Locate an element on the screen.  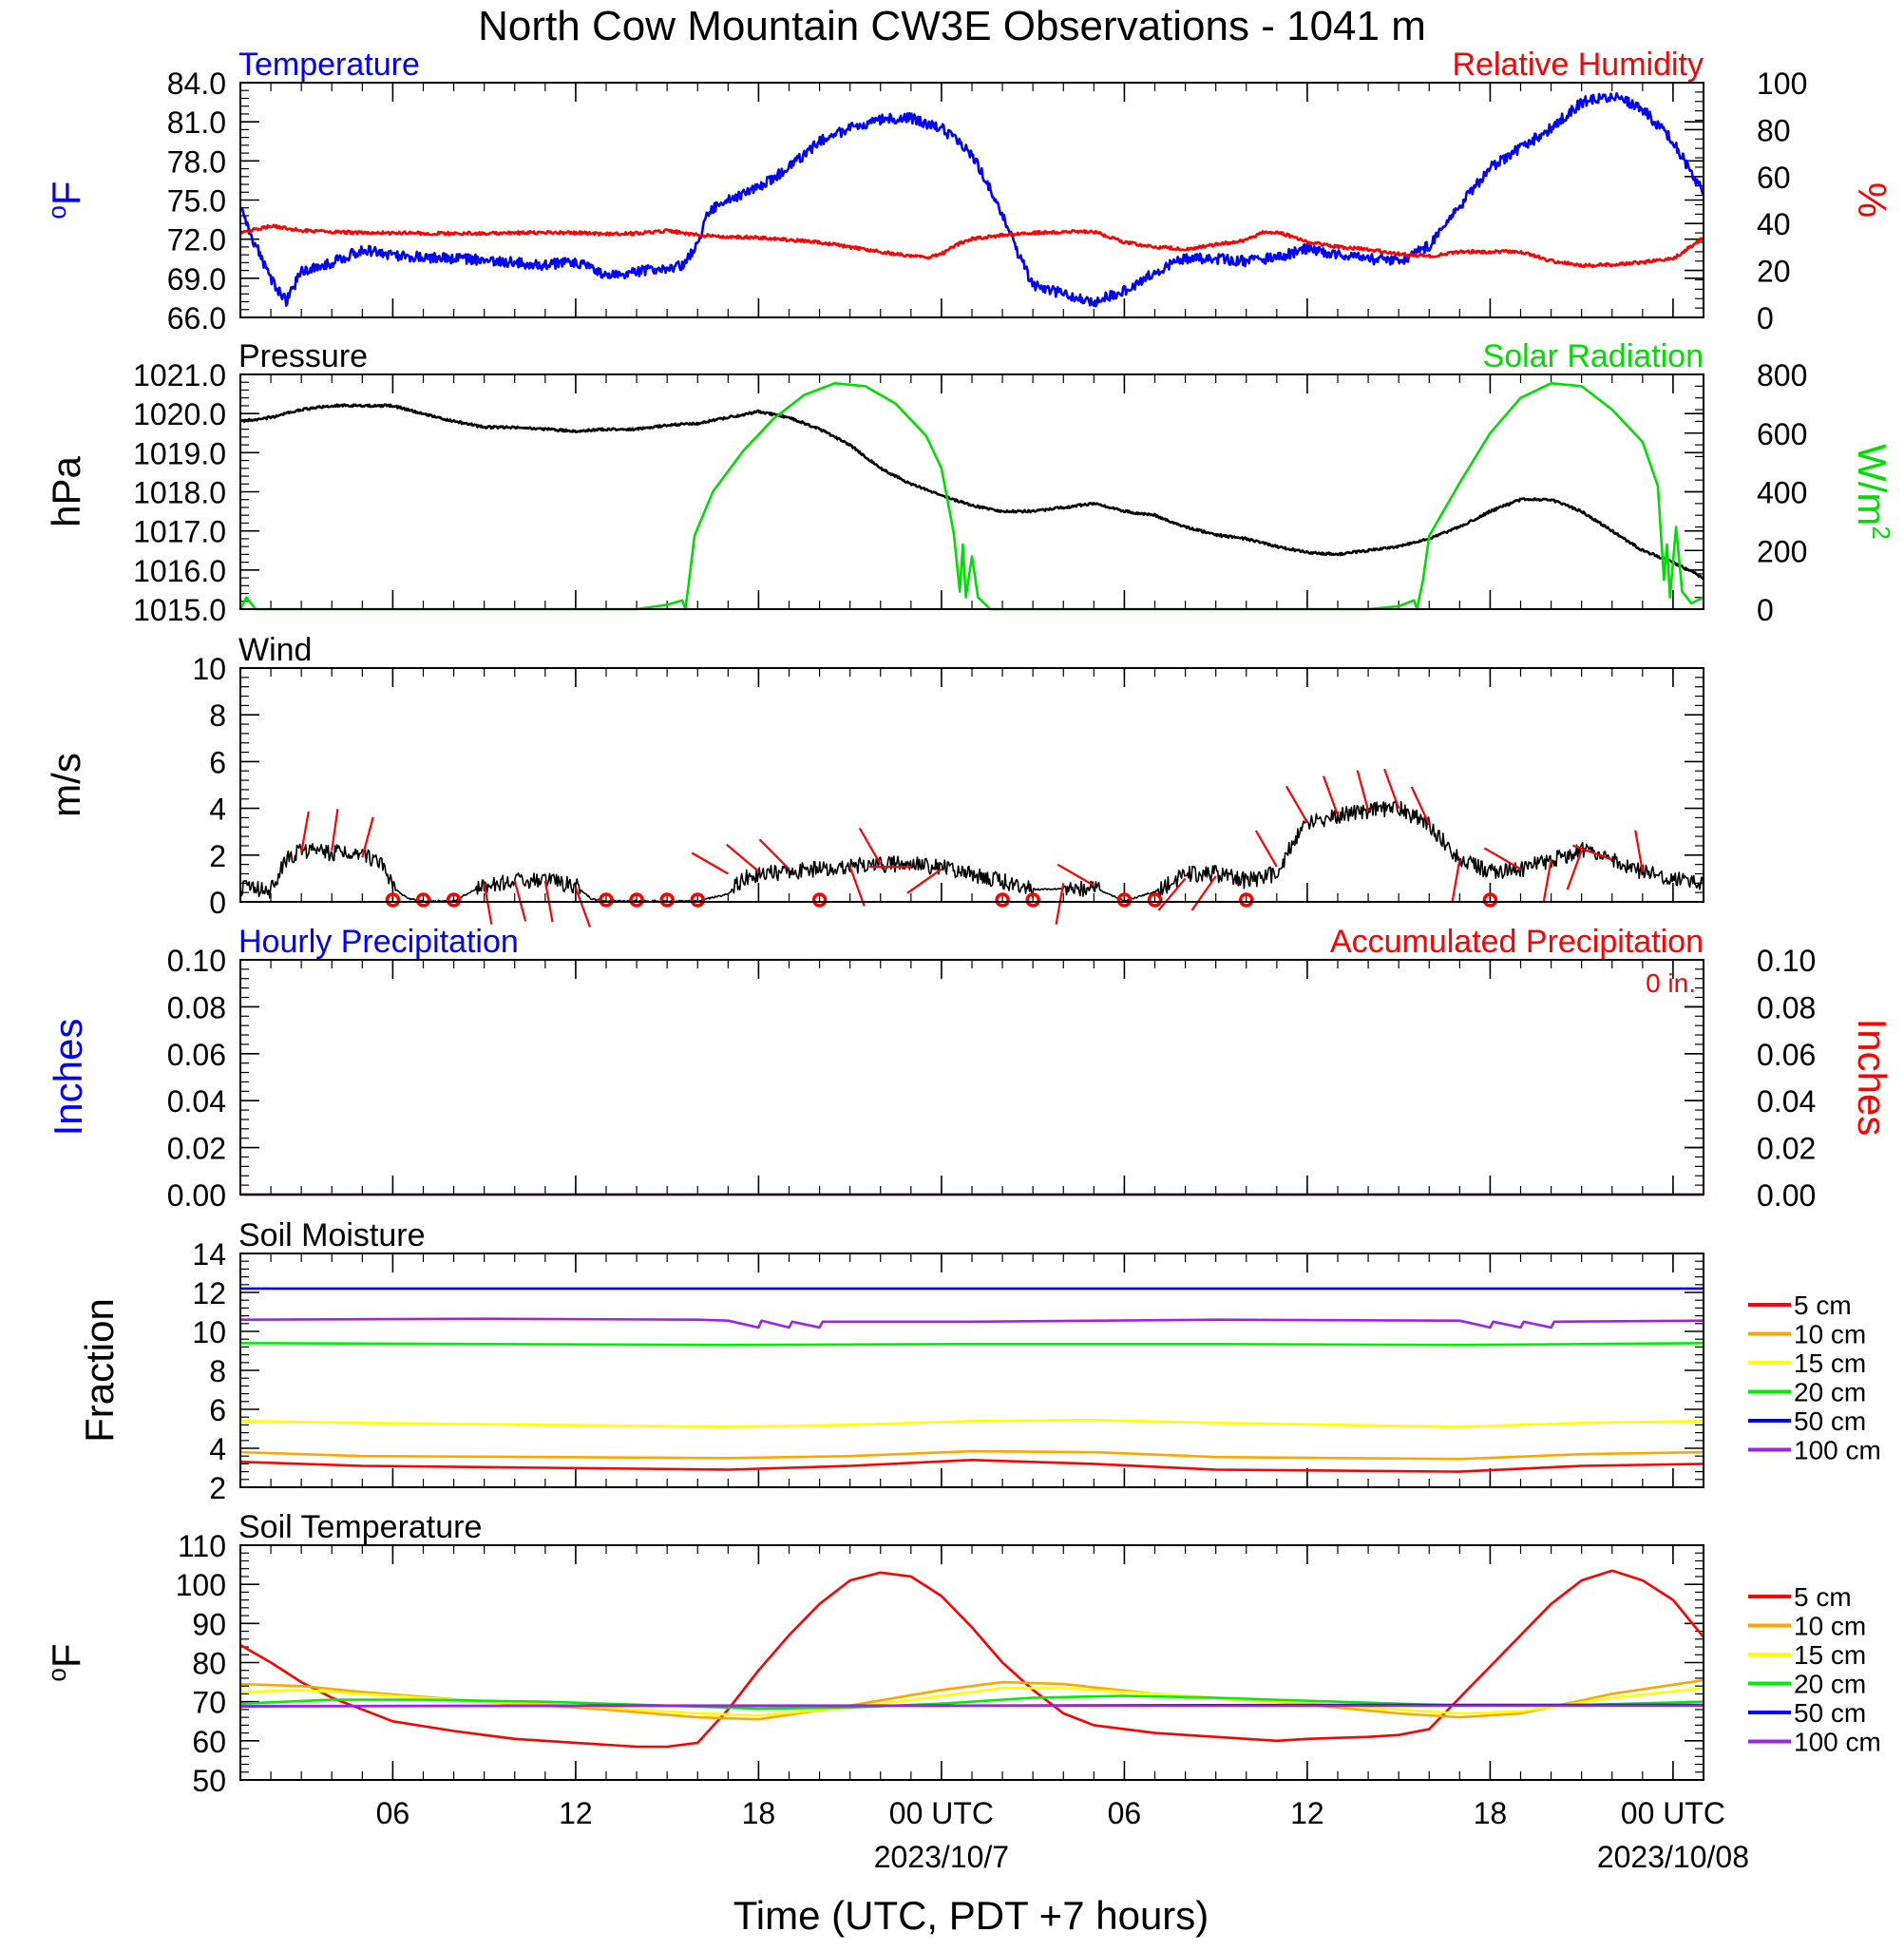
y-tick-label: 1021.0 is located at coordinates (180, 375).